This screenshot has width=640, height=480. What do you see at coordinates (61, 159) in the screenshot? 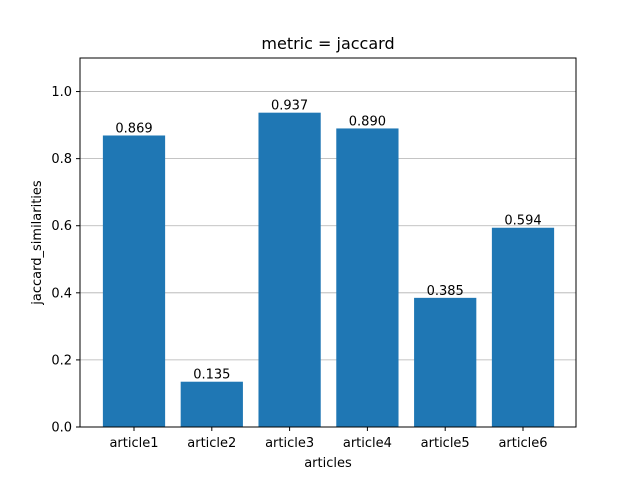
I see `y-tick-label: 0.8` at bounding box center [61, 159].